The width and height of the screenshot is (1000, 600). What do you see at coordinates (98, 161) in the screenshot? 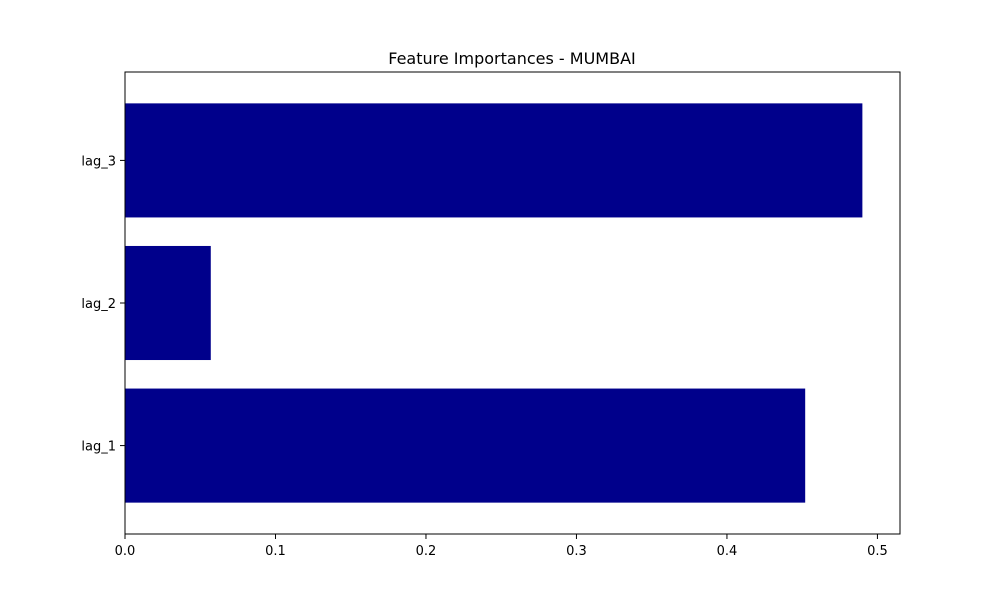
I see `y-tick-label: lag_3` at bounding box center [98, 161].